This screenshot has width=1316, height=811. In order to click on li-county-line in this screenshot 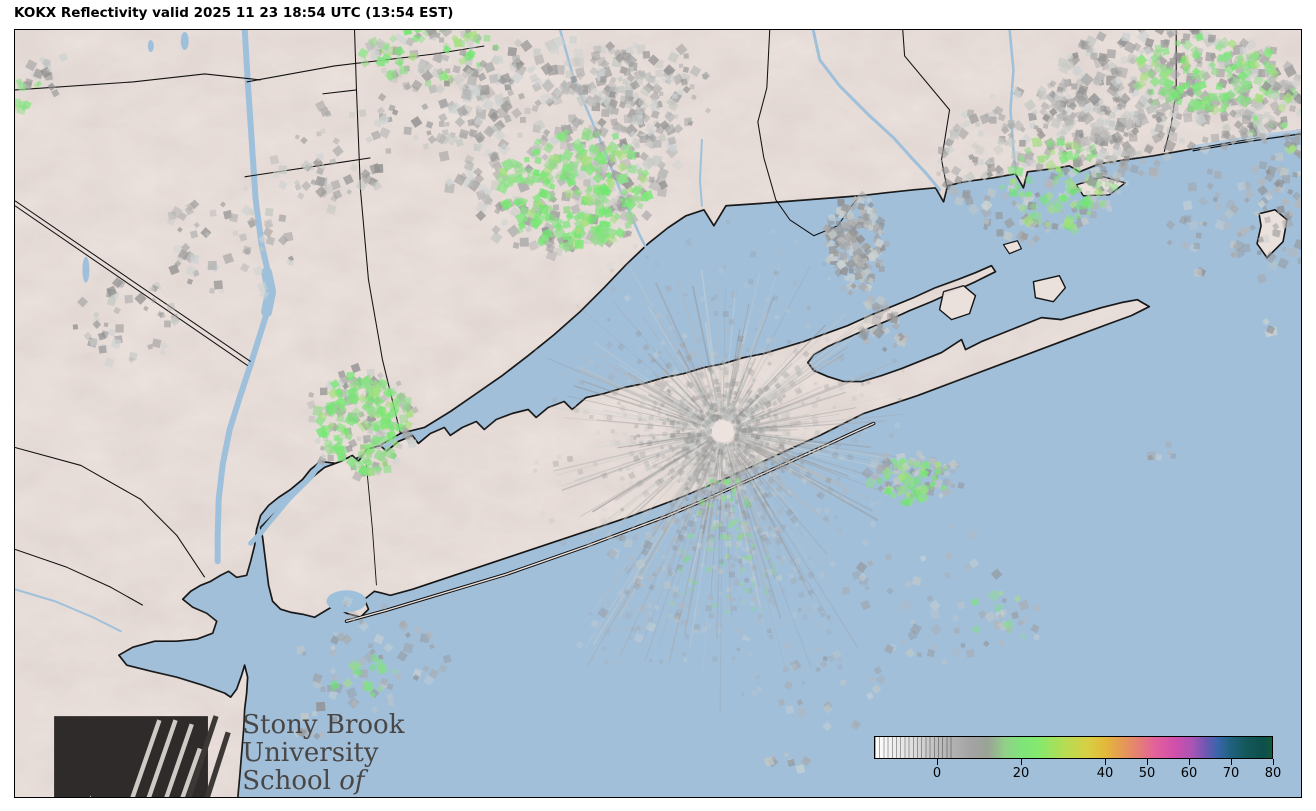, I will do `click(371, 525)`.